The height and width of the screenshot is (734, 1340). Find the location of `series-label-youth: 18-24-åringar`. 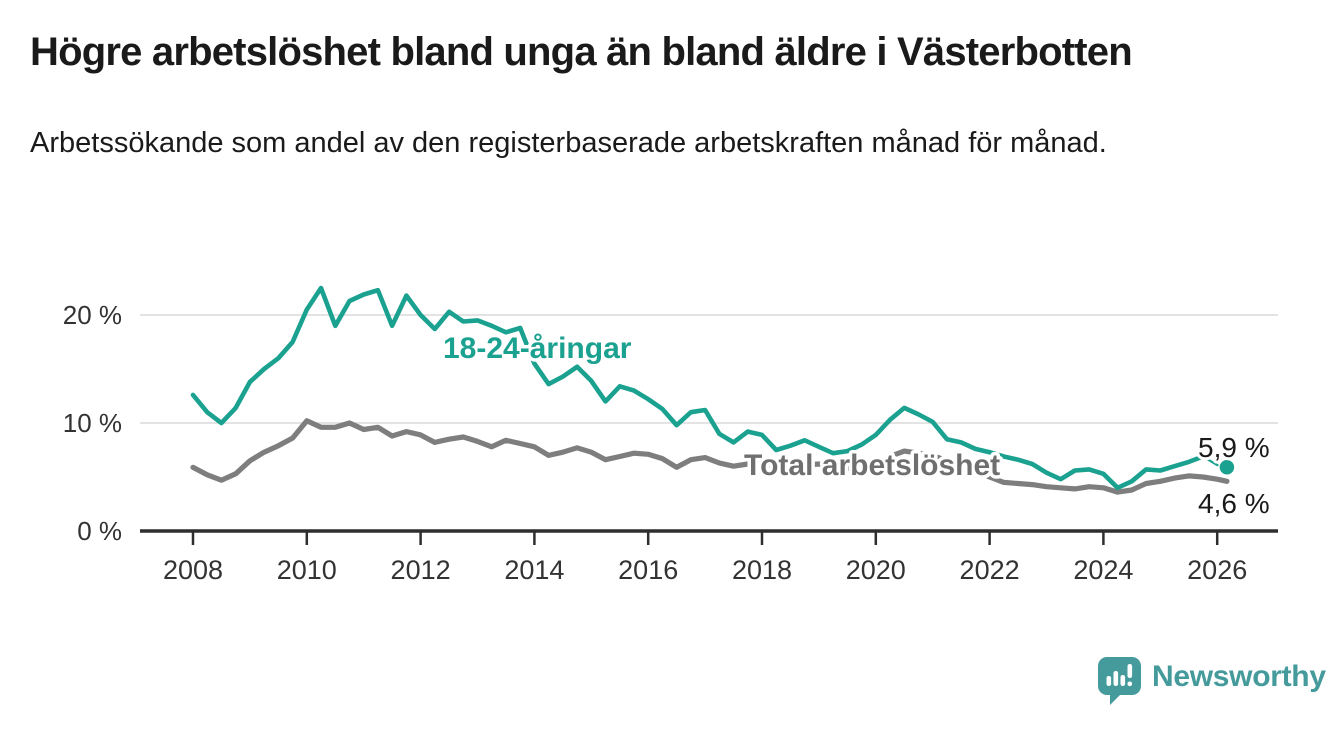

series-label-youth: 18-24-åringar is located at coordinates (537, 348).